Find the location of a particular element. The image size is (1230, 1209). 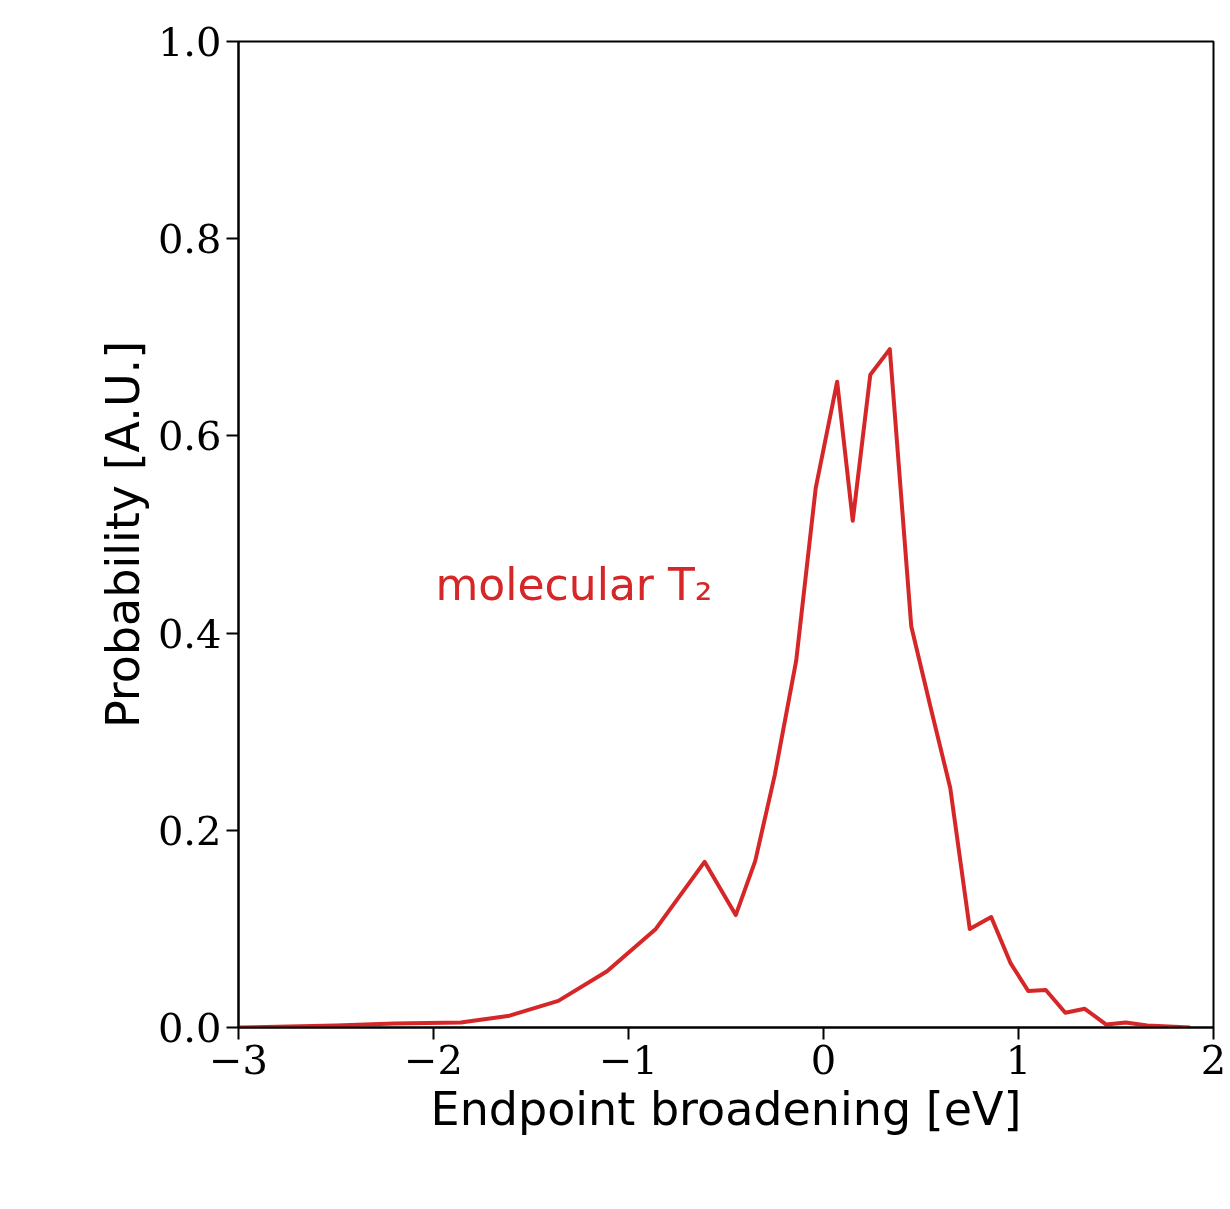

x-tick-label: −2 is located at coordinates (433, 1059).